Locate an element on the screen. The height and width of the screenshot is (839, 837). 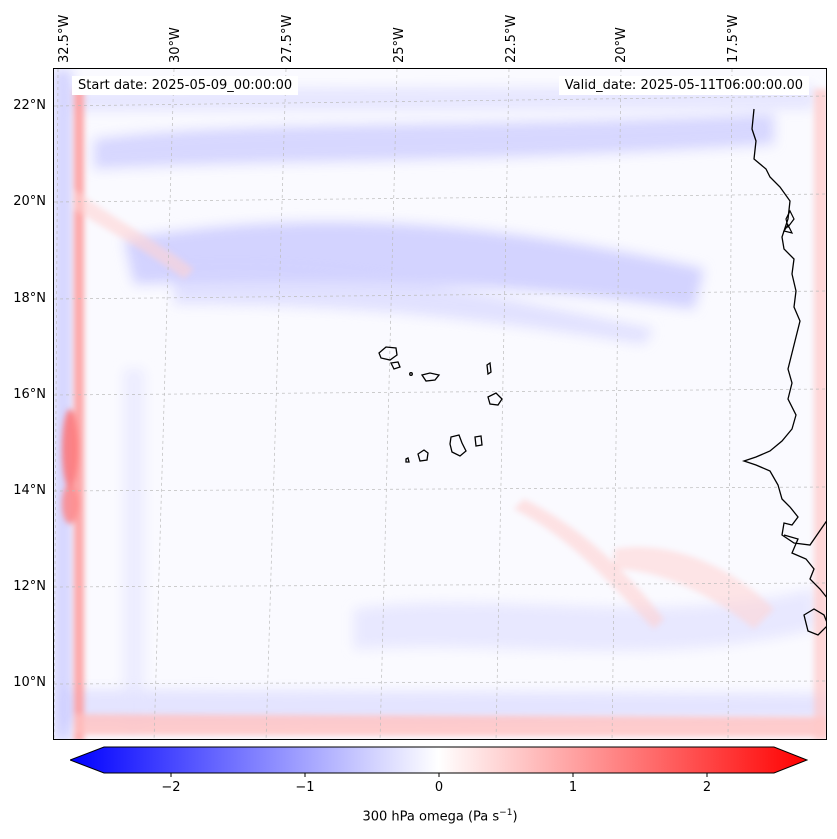
lat-tick-label: 12°N is located at coordinates (29, 586).